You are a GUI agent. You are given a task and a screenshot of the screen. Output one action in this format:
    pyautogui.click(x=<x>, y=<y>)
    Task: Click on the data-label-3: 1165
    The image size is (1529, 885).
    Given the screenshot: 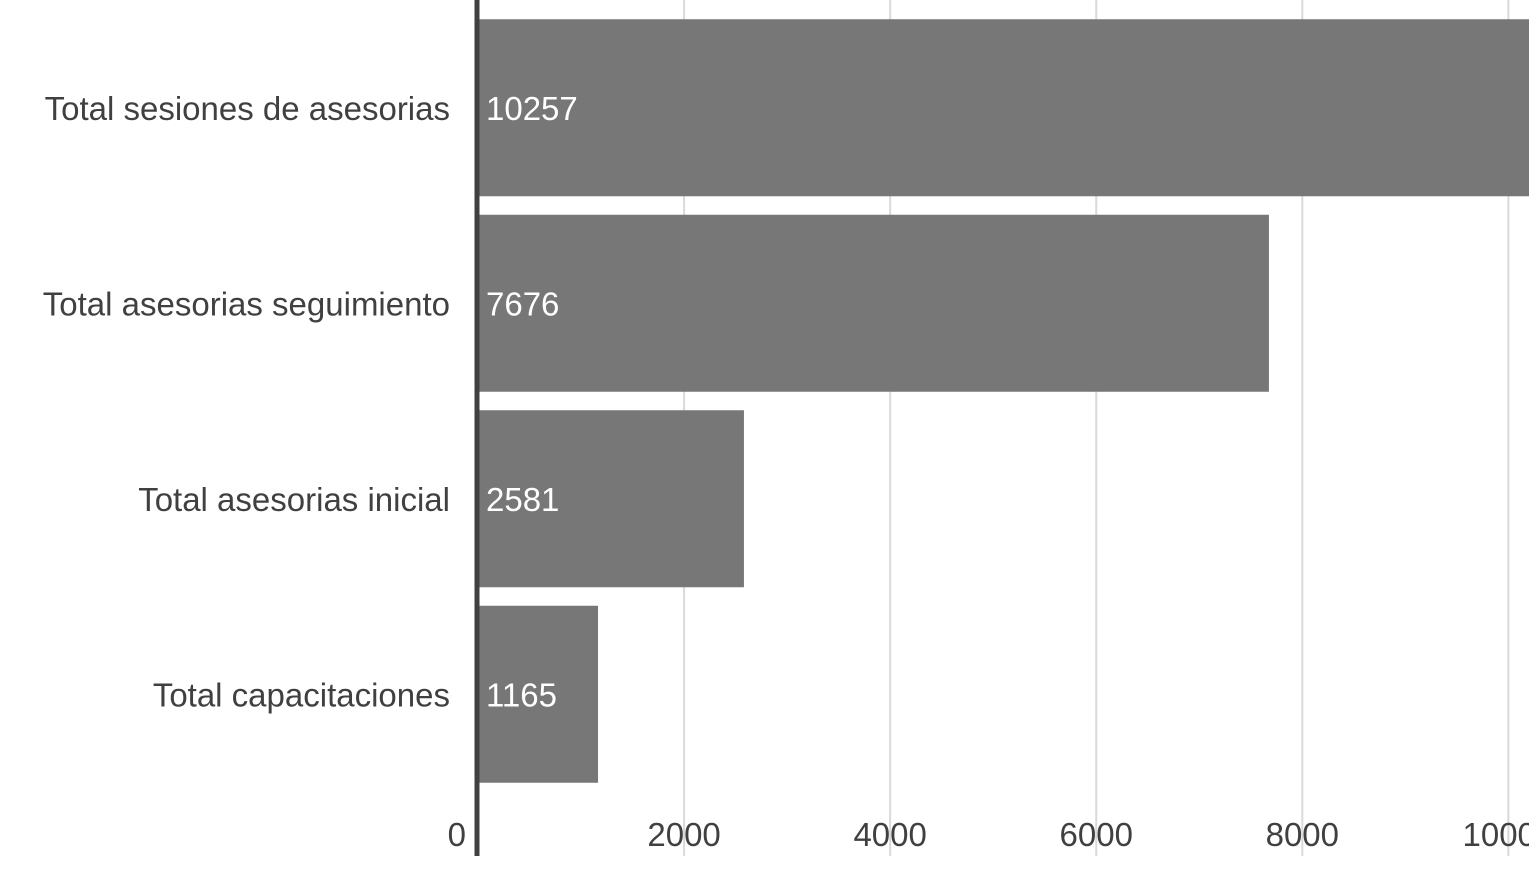 What is the action you would take?
    pyautogui.click(x=521, y=694)
    